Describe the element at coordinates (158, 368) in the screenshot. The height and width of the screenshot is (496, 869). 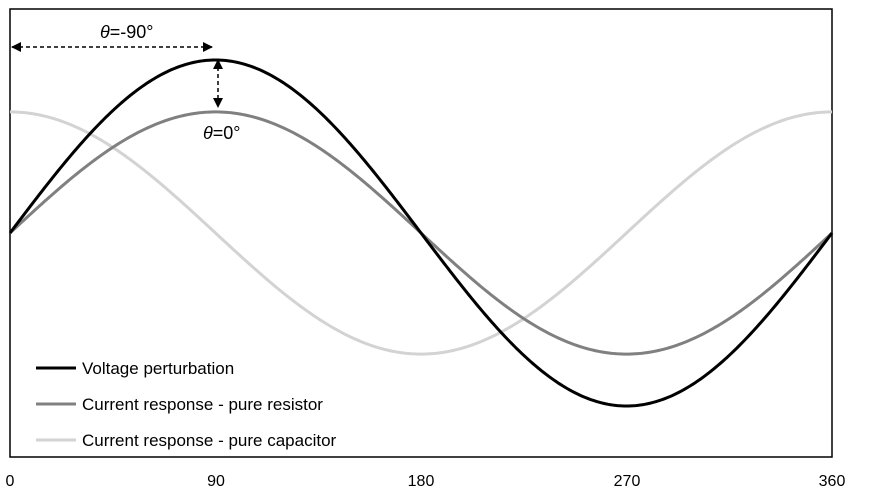
I see `legend-label-voltage: Voltage perturbation` at that location.